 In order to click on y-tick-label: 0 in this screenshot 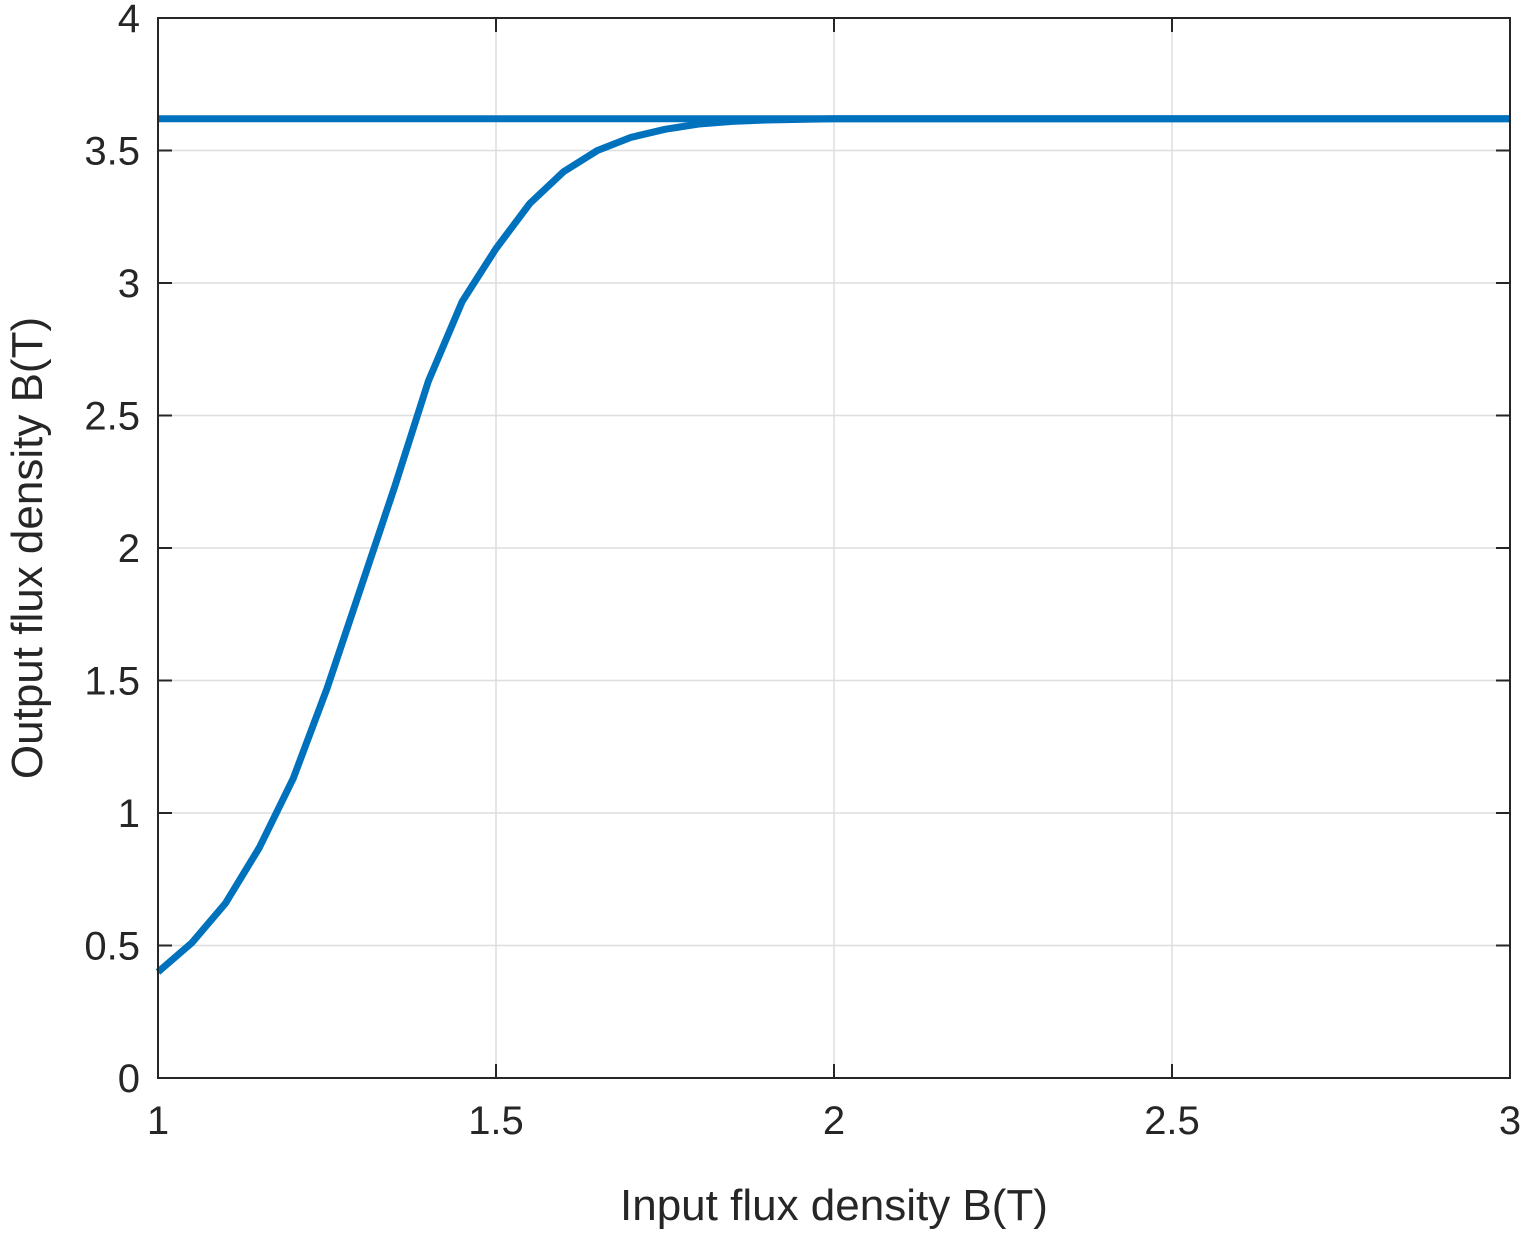, I will do `click(129, 1079)`.